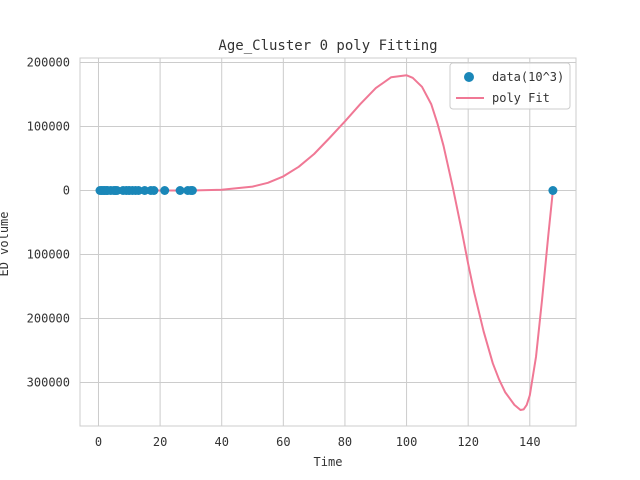  I want to click on x-tick-label: 120, so click(468, 442).